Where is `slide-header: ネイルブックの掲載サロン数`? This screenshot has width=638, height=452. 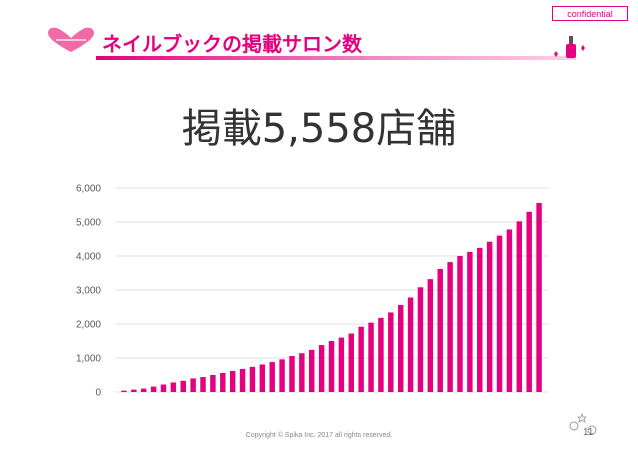 slide-header: ネイルブックの掲載サロン数 is located at coordinates (319, 44).